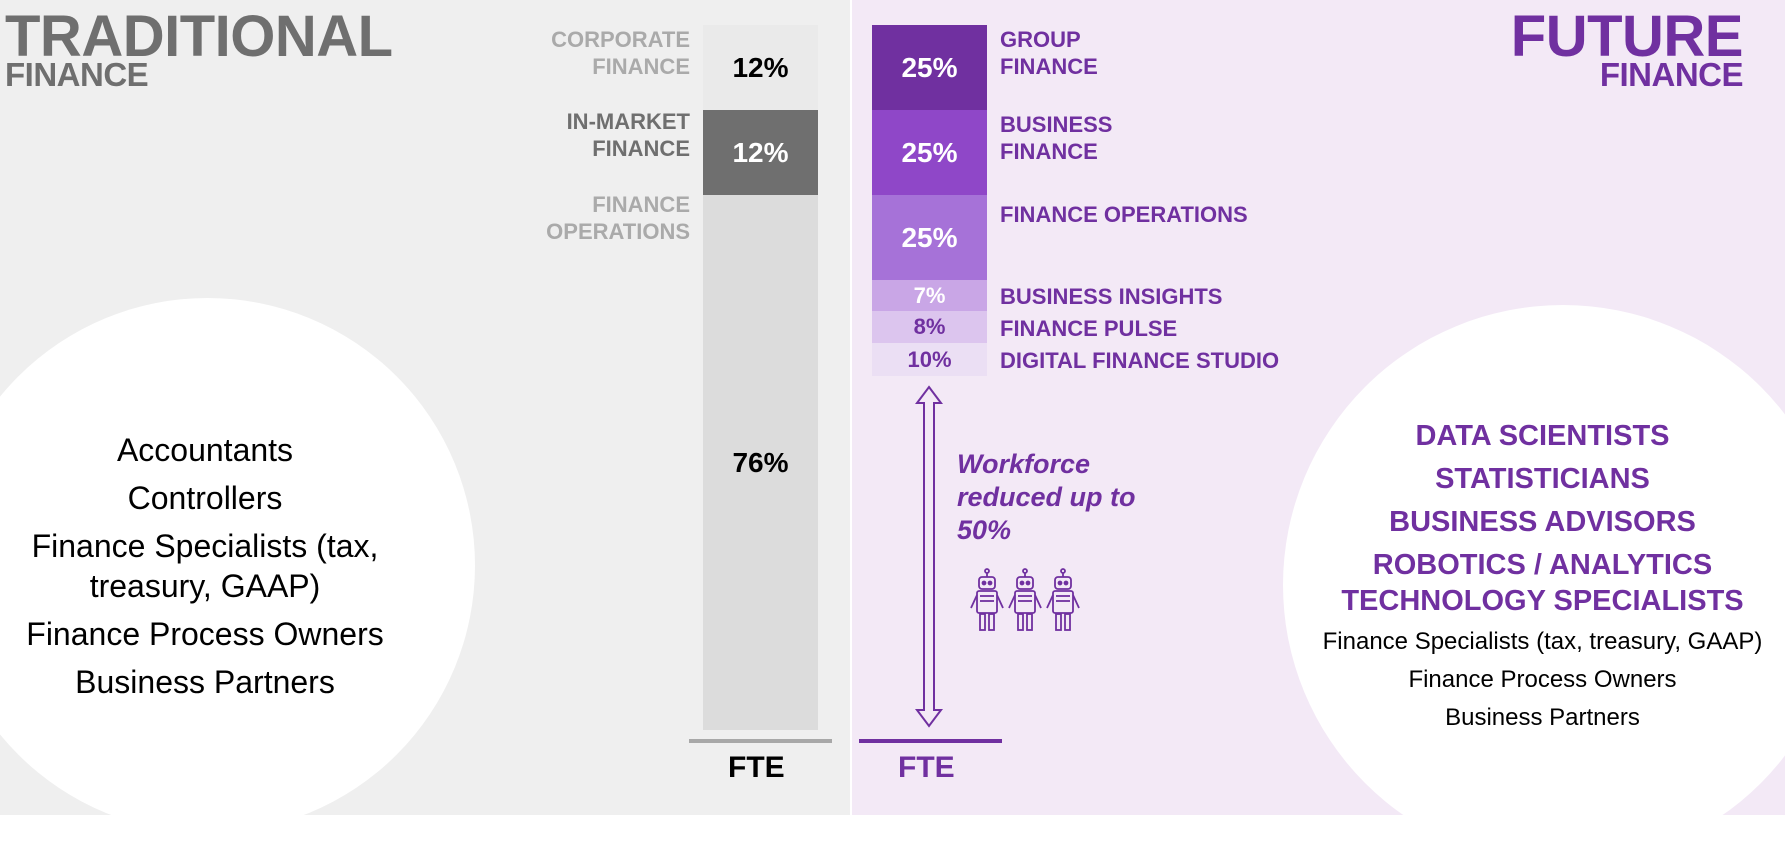  I want to click on trad-label-finance-operations: FINANCE OPERATIONS, so click(618, 218).